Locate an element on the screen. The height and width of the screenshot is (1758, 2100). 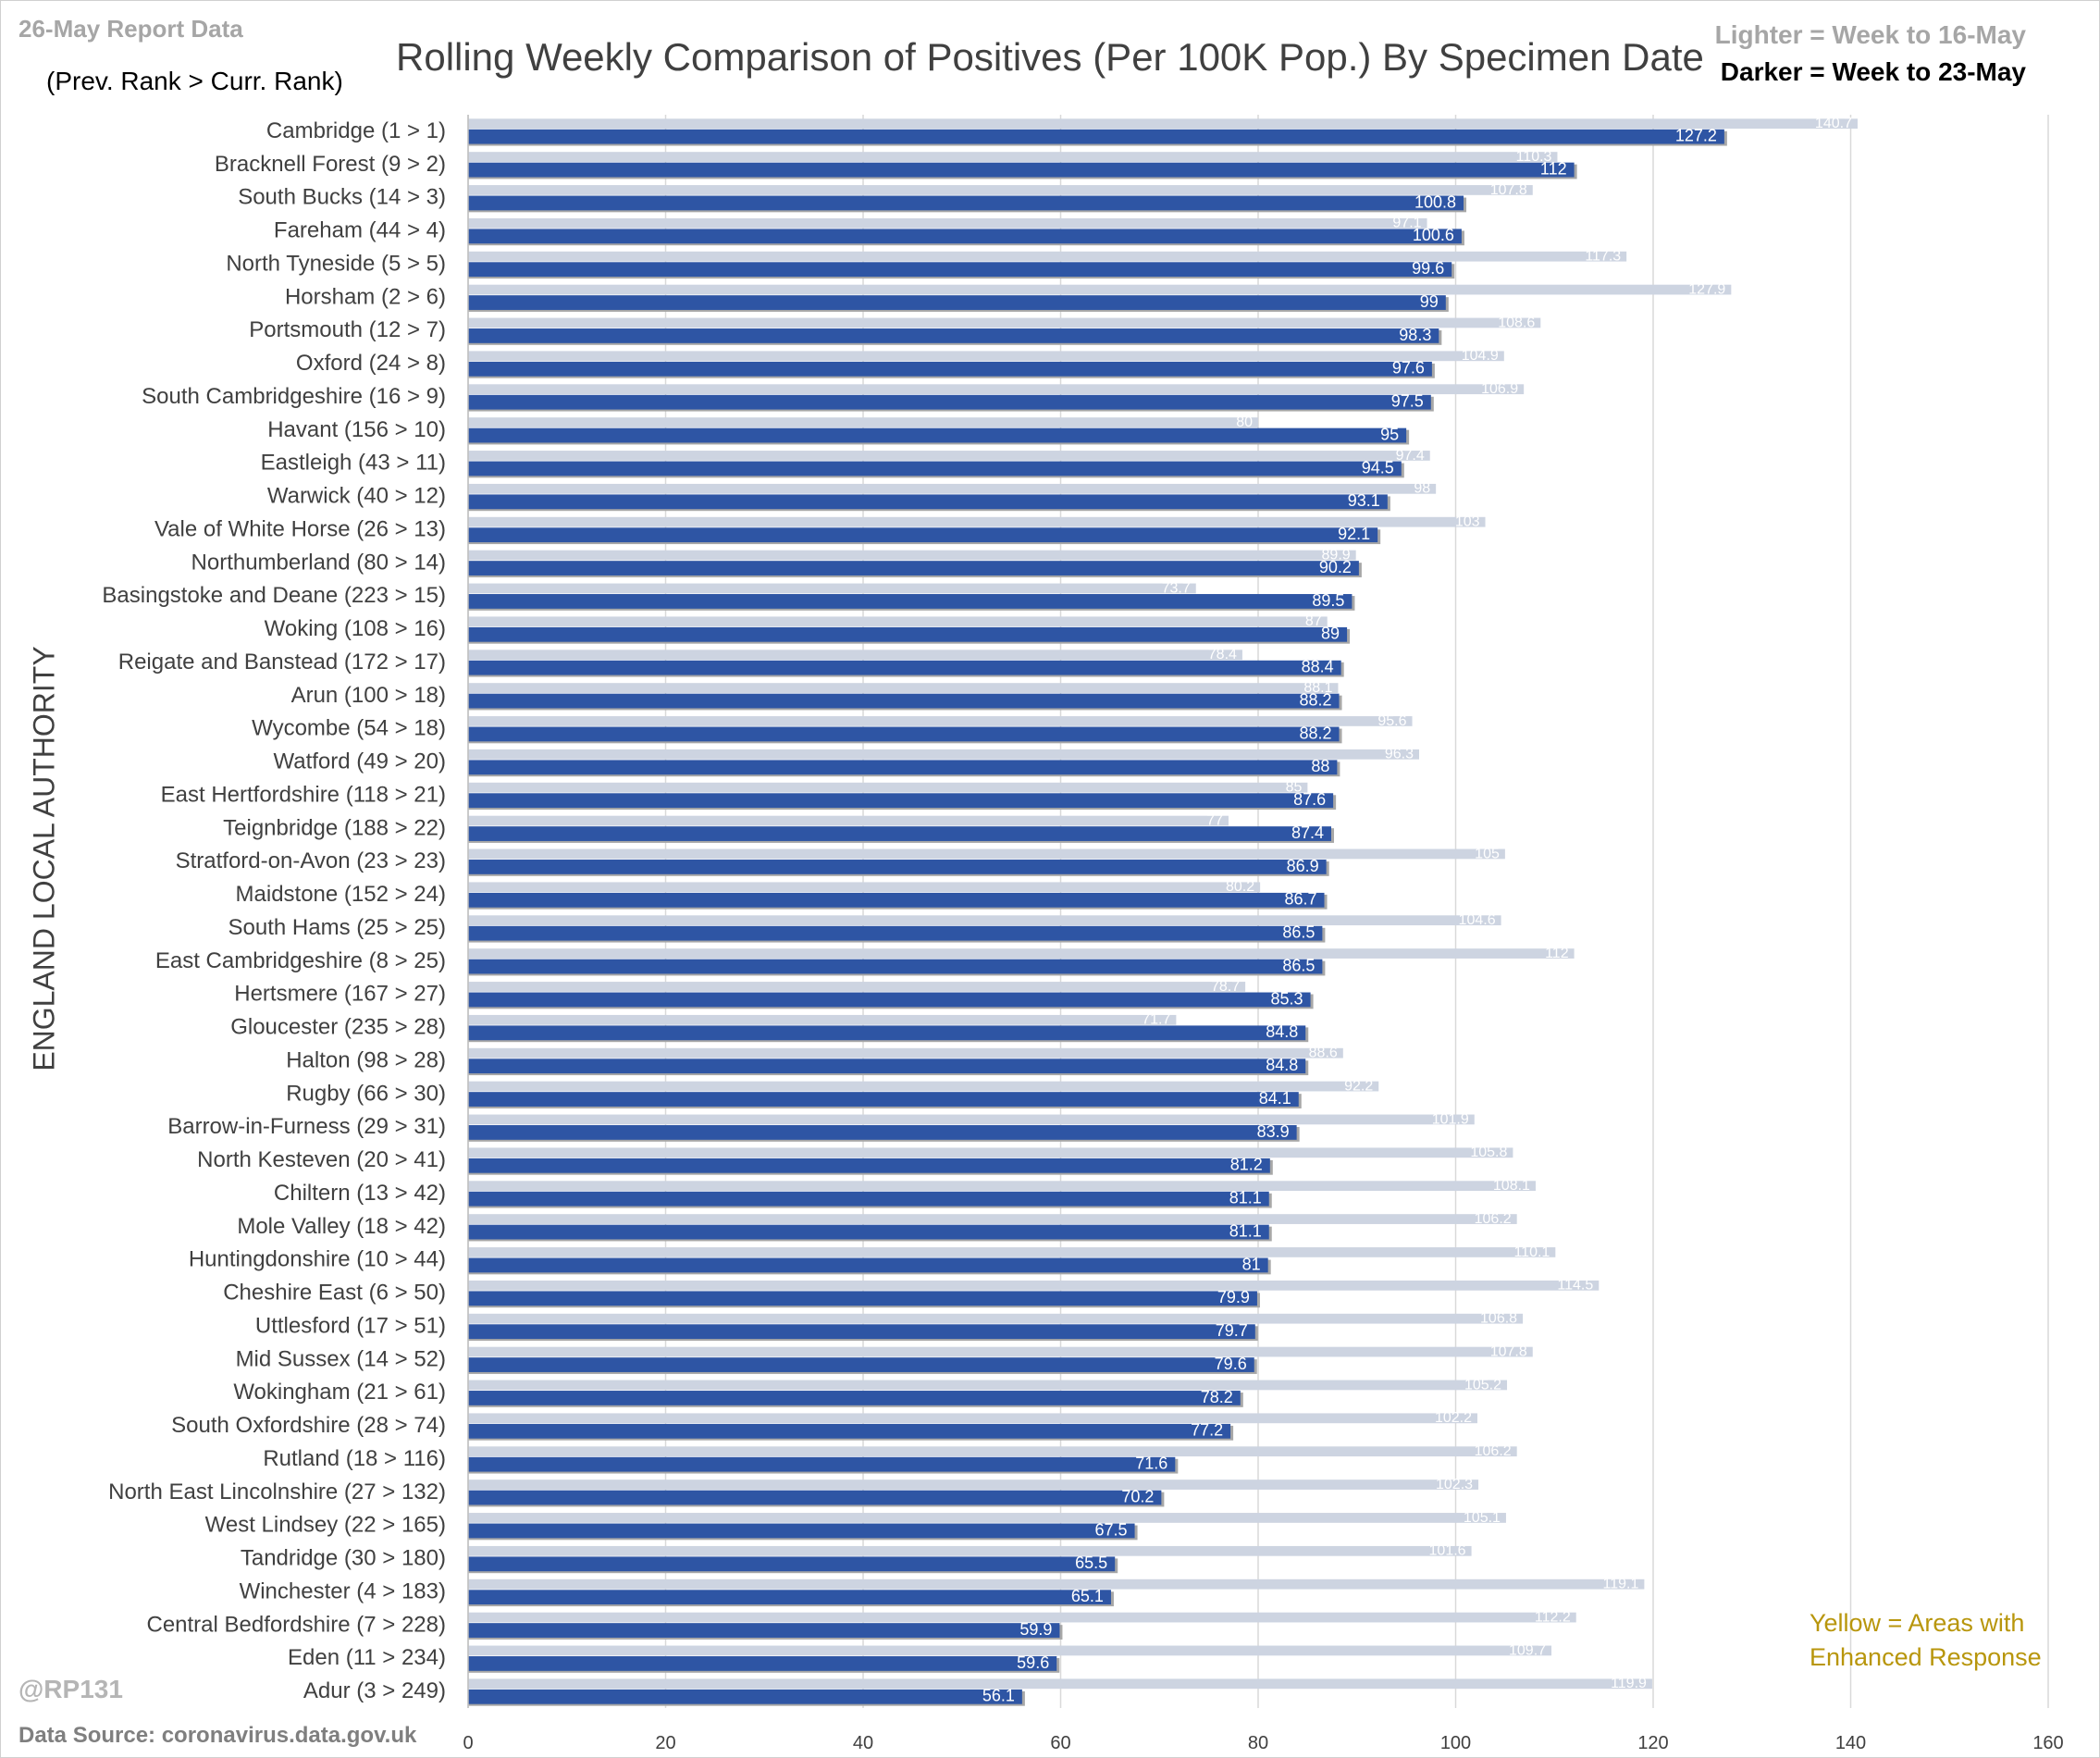
data-label-week-16-may: 97.1 is located at coordinates (1406, 223).